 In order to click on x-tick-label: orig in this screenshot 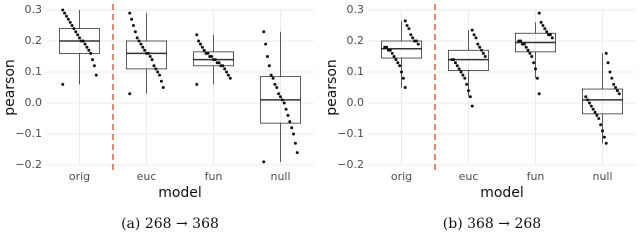, I will do `click(401, 176)`.